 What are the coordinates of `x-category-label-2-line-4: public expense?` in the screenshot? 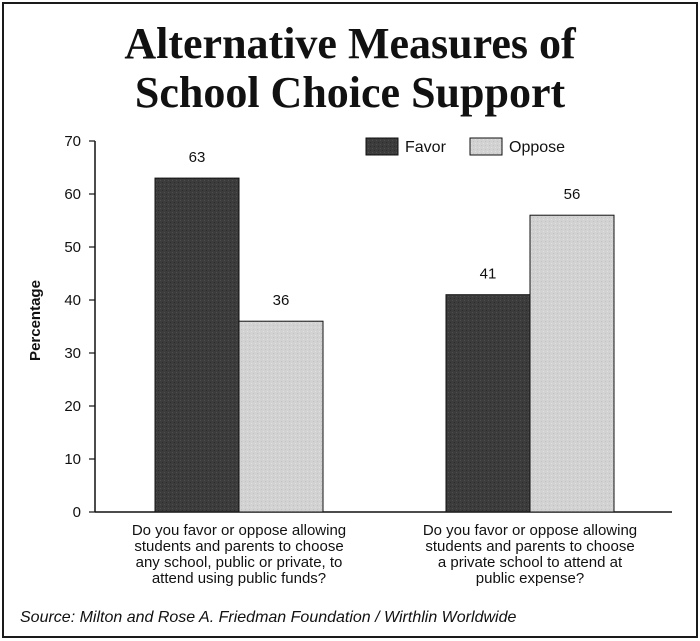 It's located at (530, 578).